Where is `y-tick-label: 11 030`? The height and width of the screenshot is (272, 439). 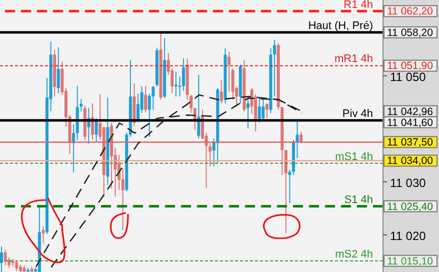
y-tick-label: 11 030 is located at coordinates (408, 183).